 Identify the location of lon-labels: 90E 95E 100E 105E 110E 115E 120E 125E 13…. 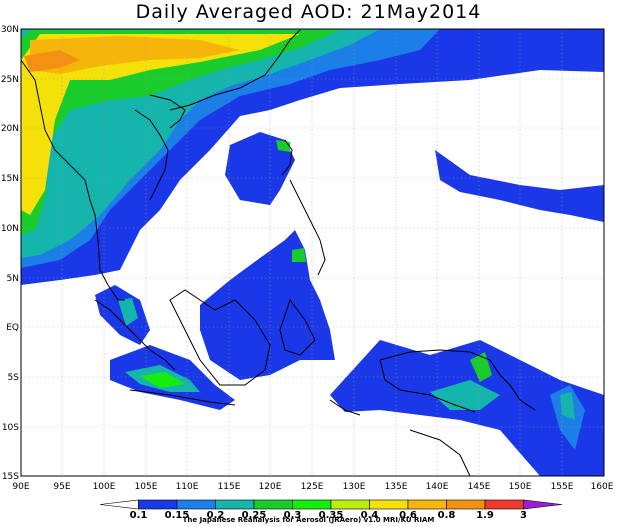
(312, 487).